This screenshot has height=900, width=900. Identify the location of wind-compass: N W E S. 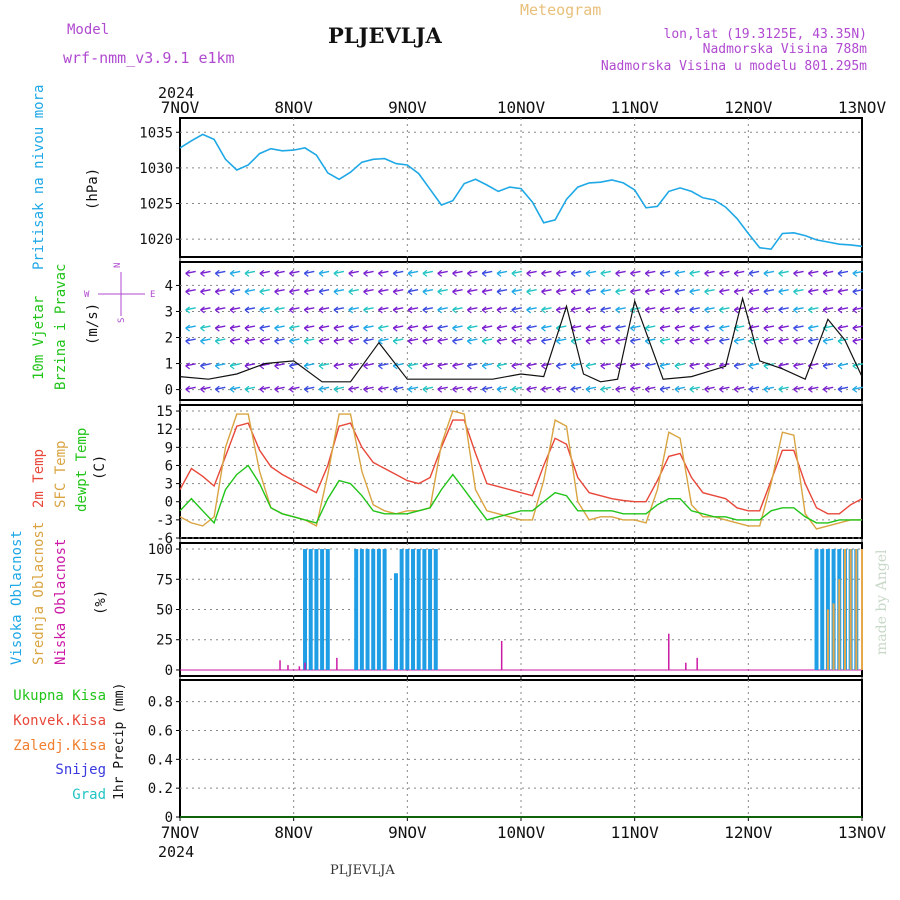
(119, 293).